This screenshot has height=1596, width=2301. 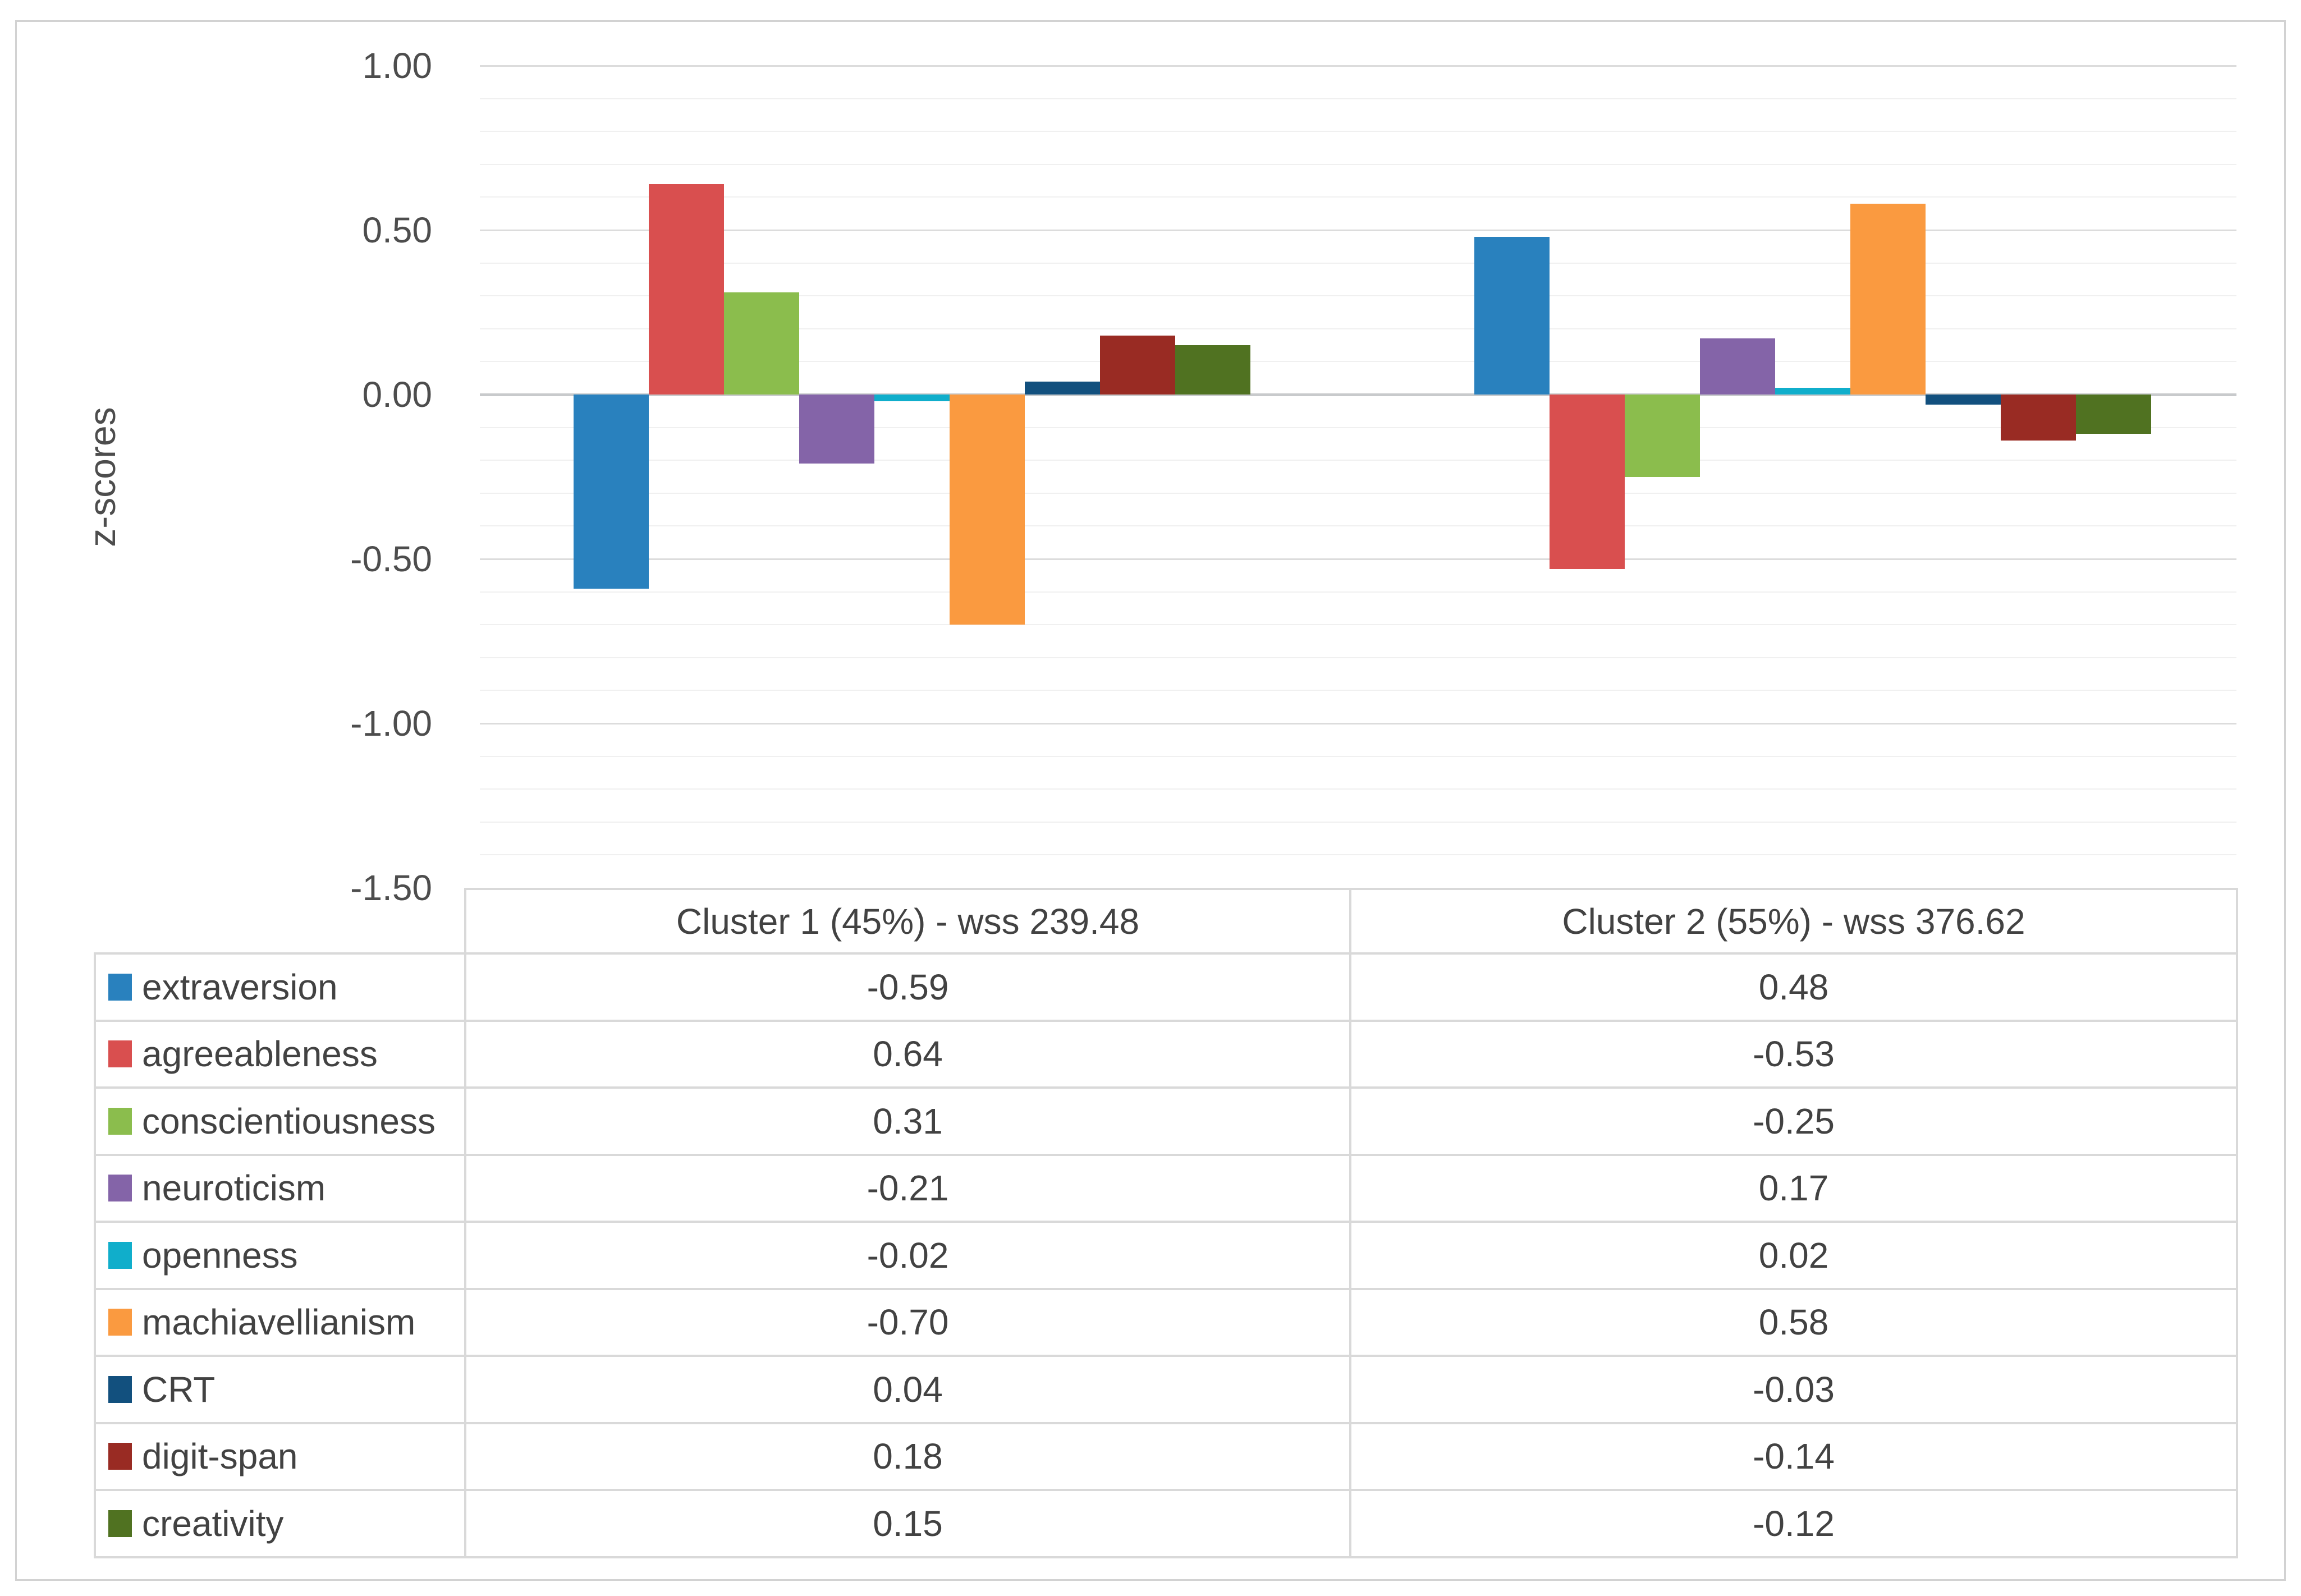 I want to click on y-tick--1.50: -1.50, so click(x=391, y=888).